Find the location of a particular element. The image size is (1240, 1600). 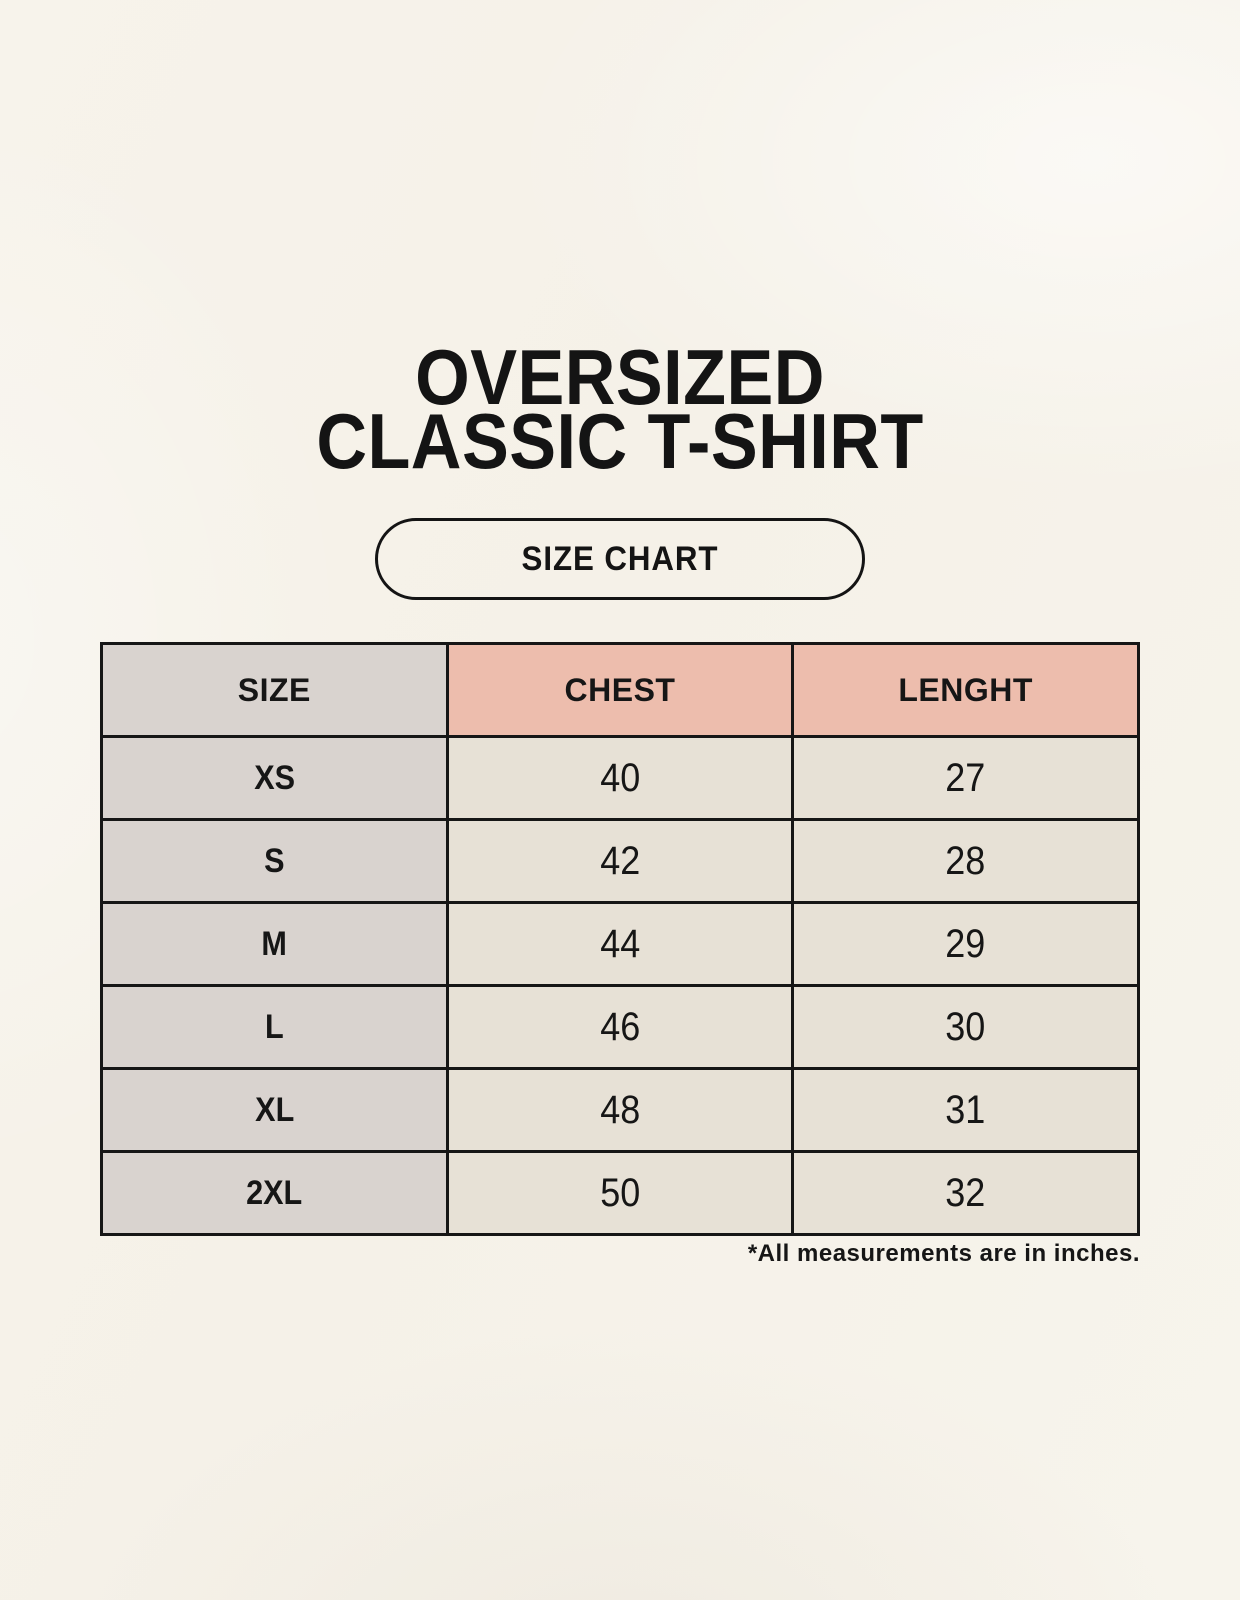

cell-chest: 46 is located at coordinates (620, 1027).